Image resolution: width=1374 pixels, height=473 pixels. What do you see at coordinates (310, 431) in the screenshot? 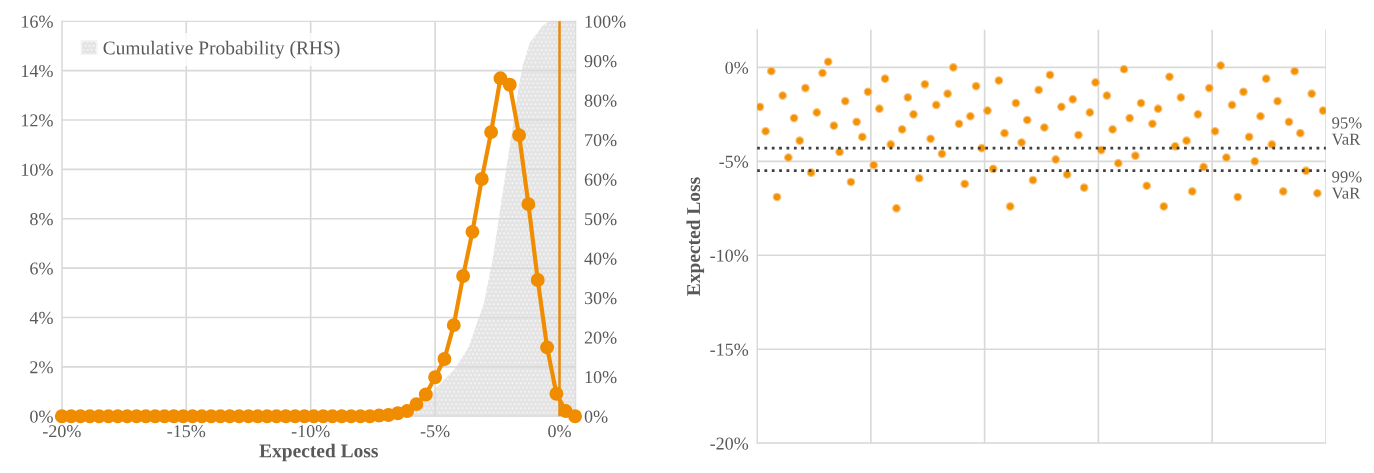
I see `x-tick-label: -10%` at bounding box center [310, 431].